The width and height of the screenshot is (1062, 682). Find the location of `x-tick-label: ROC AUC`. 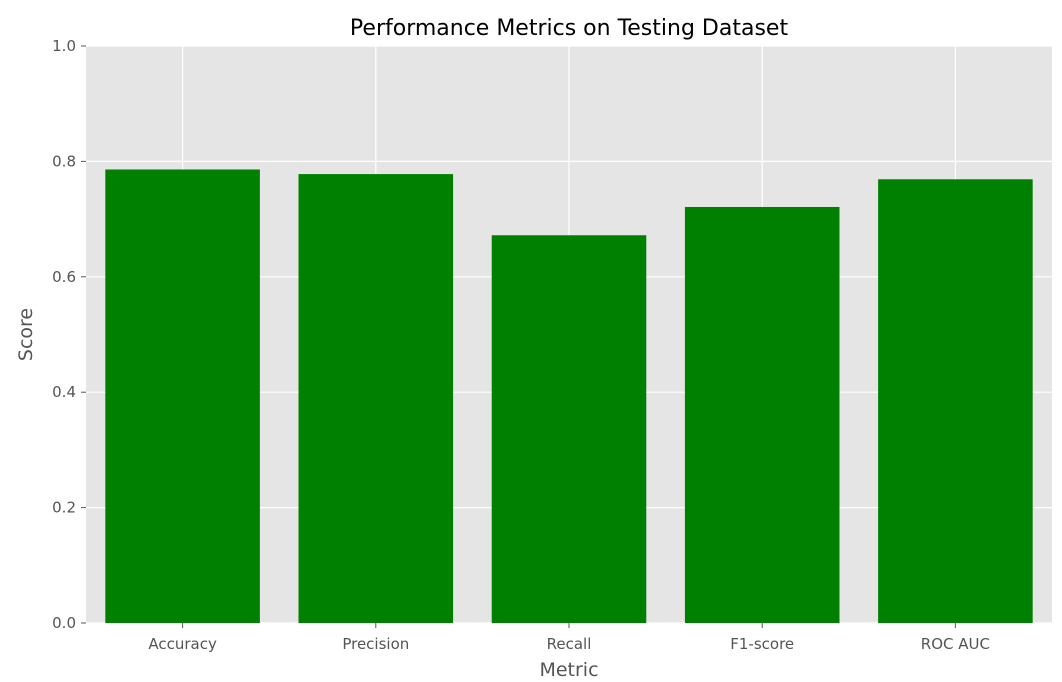

x-tick-label: ROC AUC is located at coordinates (955, 644).